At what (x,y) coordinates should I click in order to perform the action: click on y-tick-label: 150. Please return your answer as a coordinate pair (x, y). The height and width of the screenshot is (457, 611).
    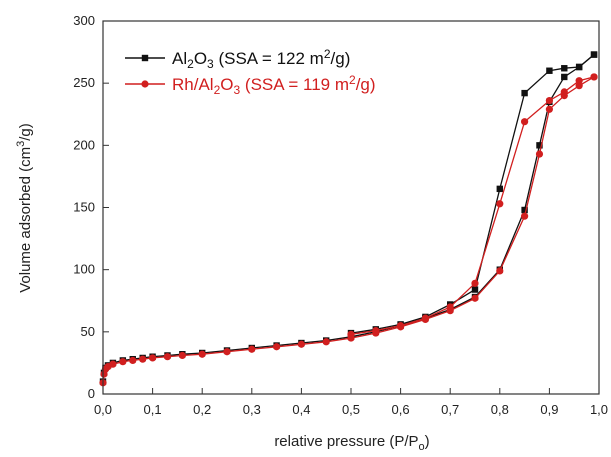
    Looking at the image, I should click on (84, 207).